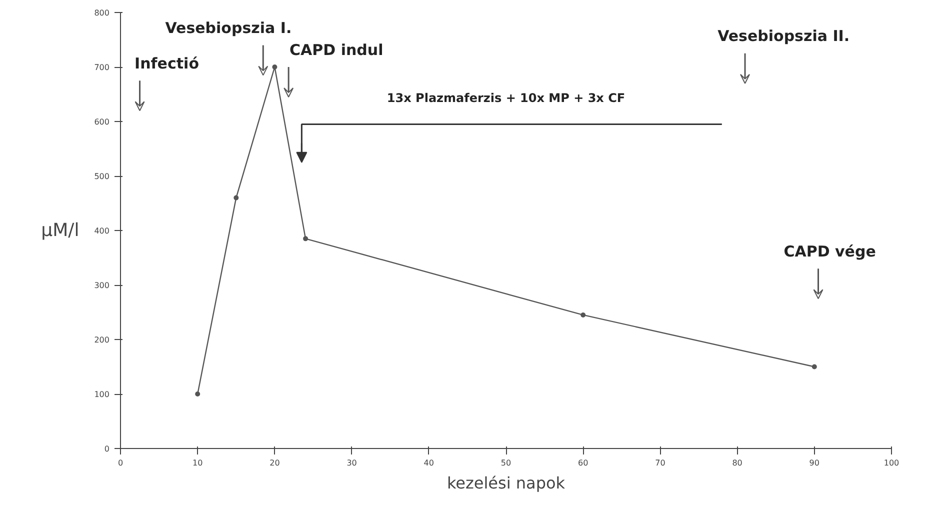  Describe the element at coordinates (228, 28) in the screenshot. I see `annotation: Vesebiopszia I.` at that location.